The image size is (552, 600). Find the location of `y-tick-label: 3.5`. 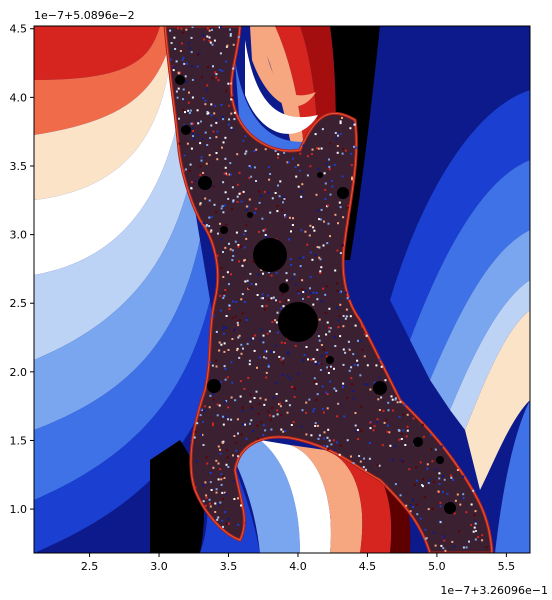

y-tick-label: 3.5 is located at coordinates (19, 166).